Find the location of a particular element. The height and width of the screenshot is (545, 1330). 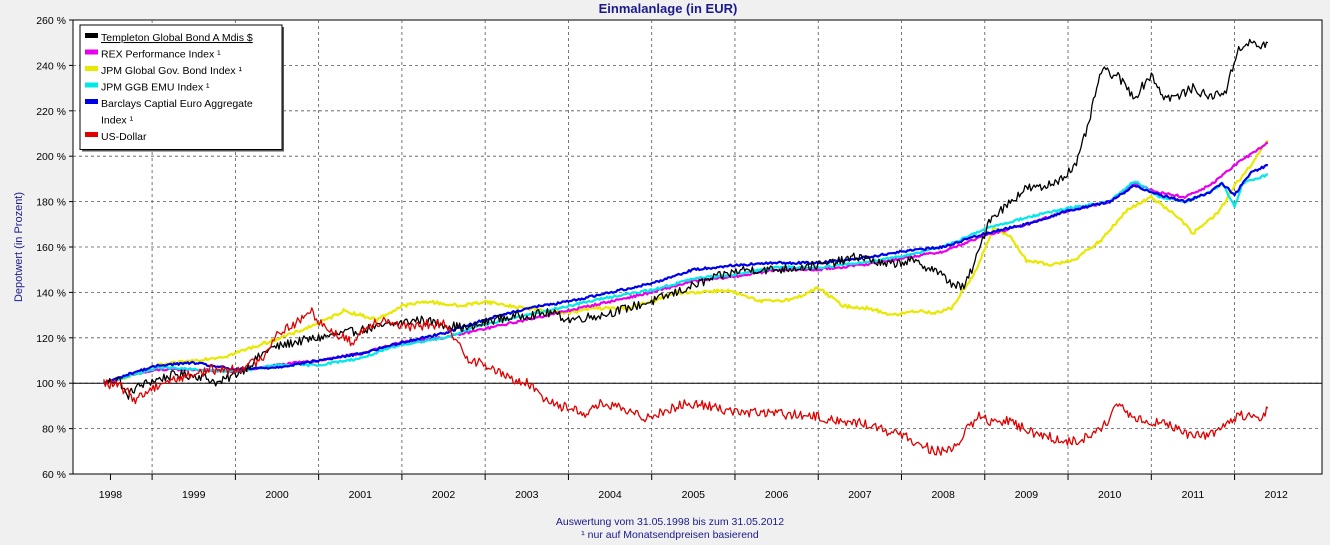

x-tick-label: 2006 is located at coordinates (777, 495).